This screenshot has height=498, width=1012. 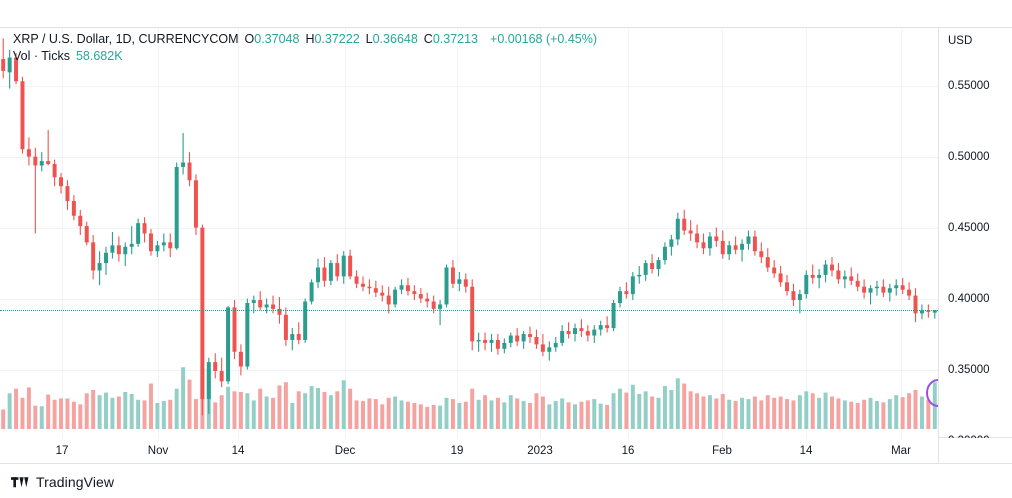 What do you see at coordinates (469, 451) in the screenshot?
I see `time-axis: 17 Nov 14 Dec 19 2023 16 Feb 14 Mar` at bounding box center [469, 451].